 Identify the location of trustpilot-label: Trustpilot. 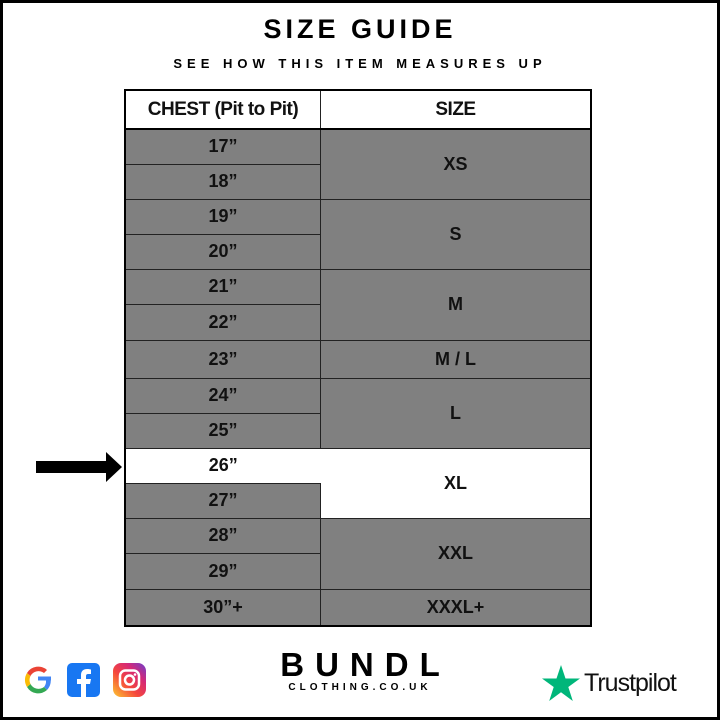
(630, 682).